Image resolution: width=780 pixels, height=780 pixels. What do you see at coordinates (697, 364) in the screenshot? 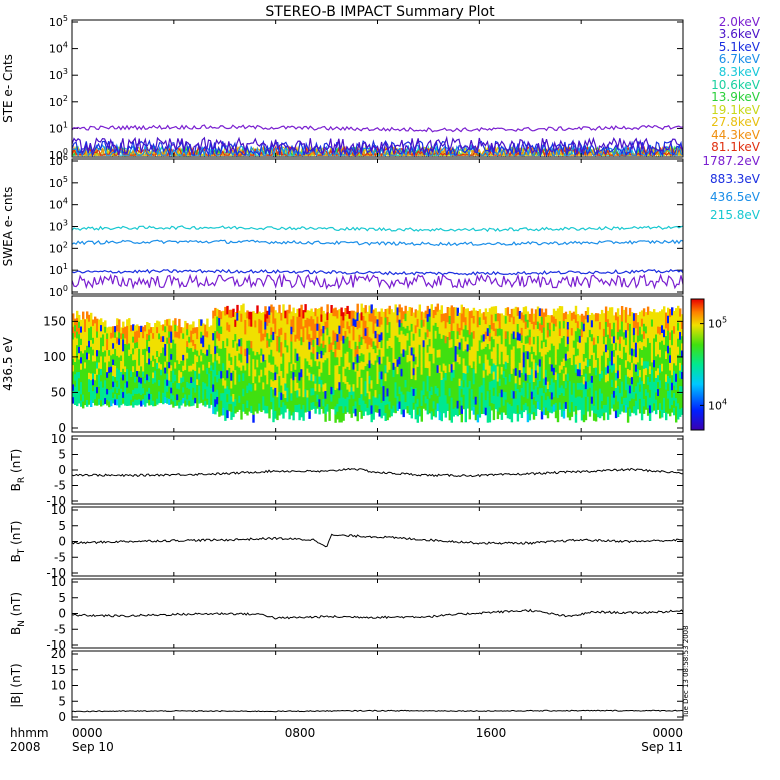
I see `colorbar` at bounding box center [697, 364].